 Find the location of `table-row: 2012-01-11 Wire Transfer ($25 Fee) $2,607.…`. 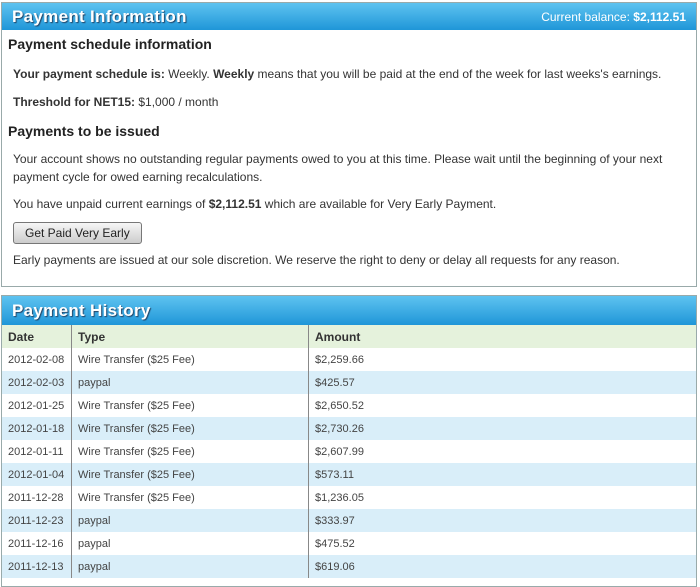

table-row: 2012-01-11 Wire Transfer ($25 Fee) $2,607.… is located at coordinates (349, 451).